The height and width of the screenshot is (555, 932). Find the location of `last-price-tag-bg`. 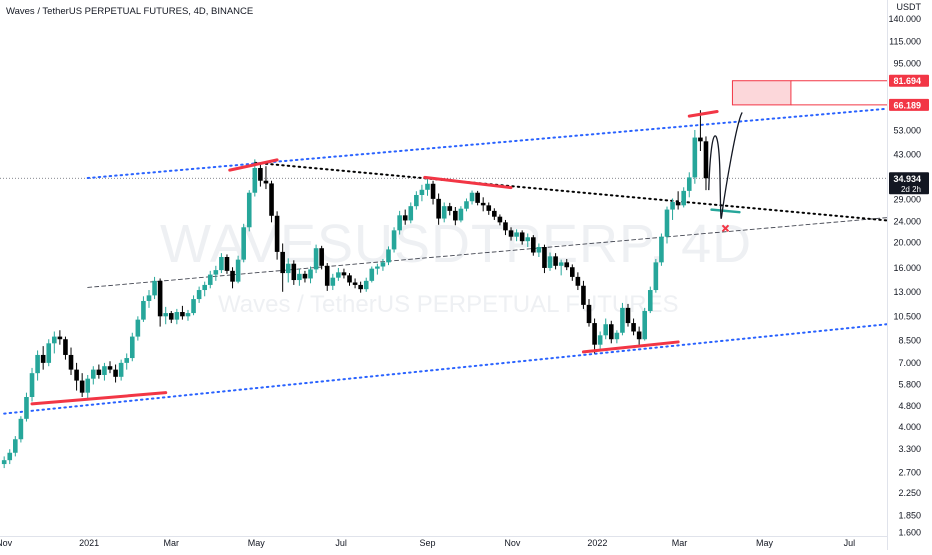

last-price-tag-bg is located at coordinates (909, 183).